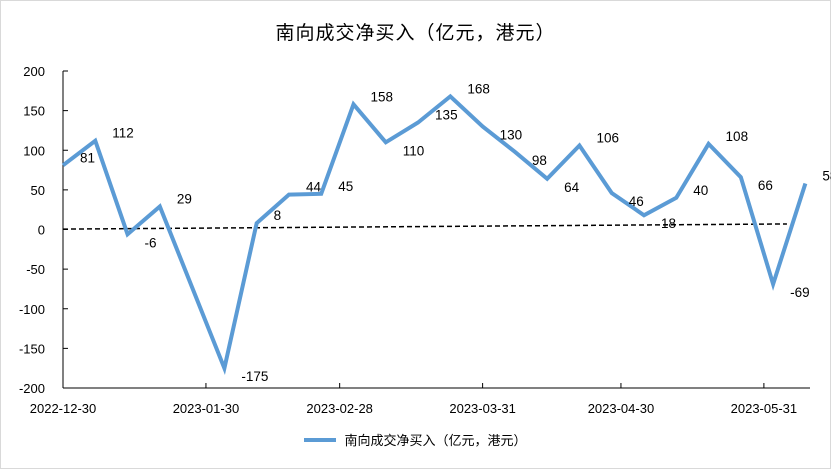 The image size is (831, 469). I want to click on data-label: 18, so click(668, 223).